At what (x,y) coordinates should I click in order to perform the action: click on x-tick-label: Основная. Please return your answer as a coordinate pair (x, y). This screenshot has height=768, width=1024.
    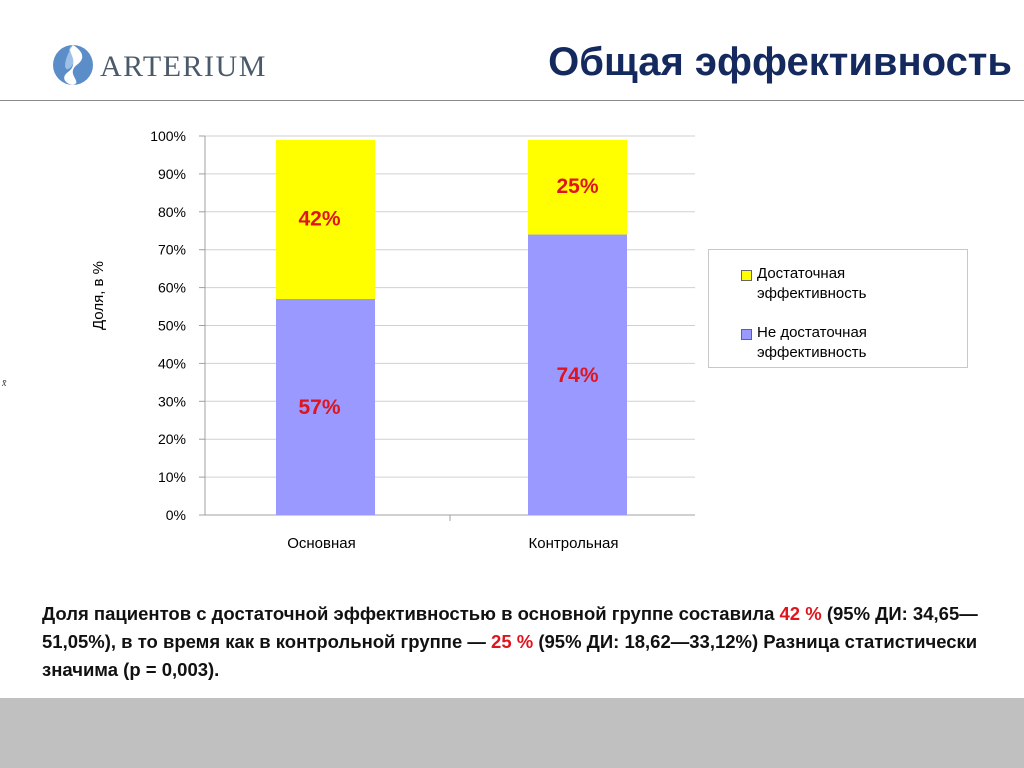
    Looking at the image, I should click on (321, 543).